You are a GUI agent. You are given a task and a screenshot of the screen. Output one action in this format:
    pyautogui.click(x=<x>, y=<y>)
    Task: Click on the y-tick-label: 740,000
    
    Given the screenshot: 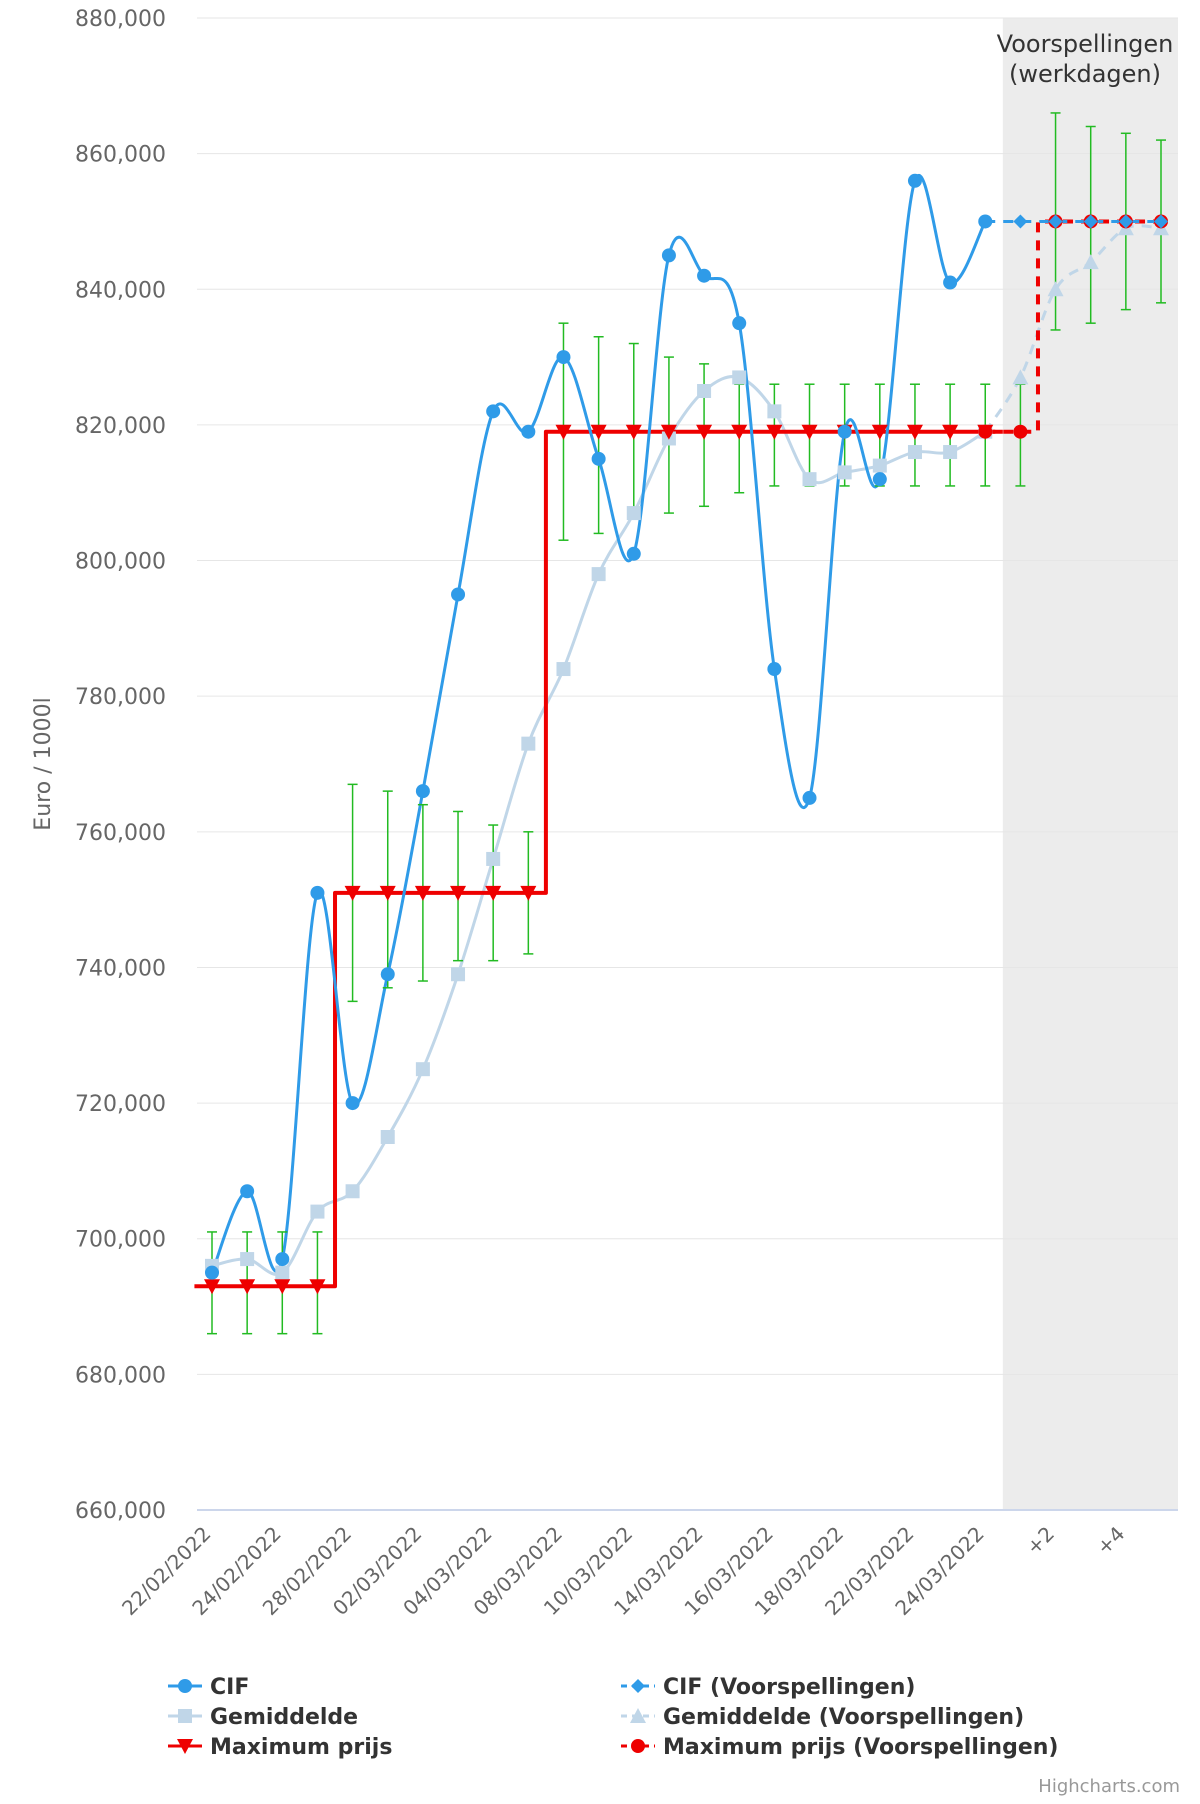 What is the action you would take?
    pyautogui.click(x=120, y=968)
    